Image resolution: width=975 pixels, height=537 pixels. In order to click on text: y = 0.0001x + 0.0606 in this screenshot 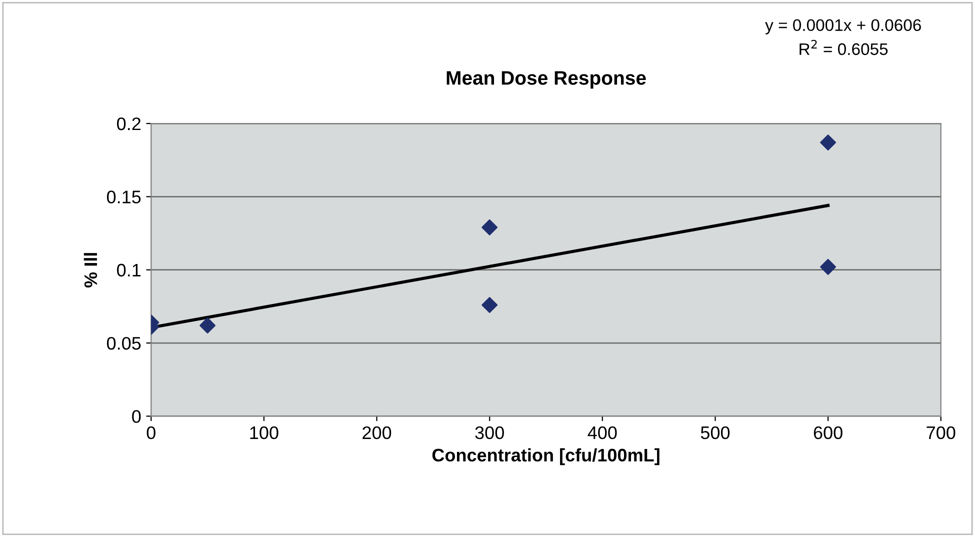, I will do `click(843, 26)`.